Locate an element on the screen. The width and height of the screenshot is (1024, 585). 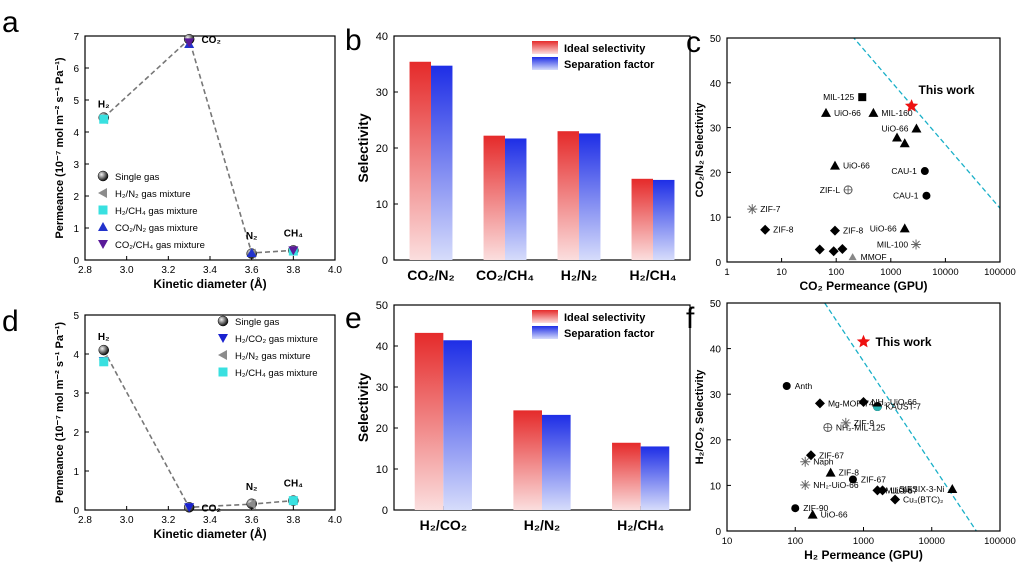
point-label: UiO-67 is located at coordinates (904, 490).